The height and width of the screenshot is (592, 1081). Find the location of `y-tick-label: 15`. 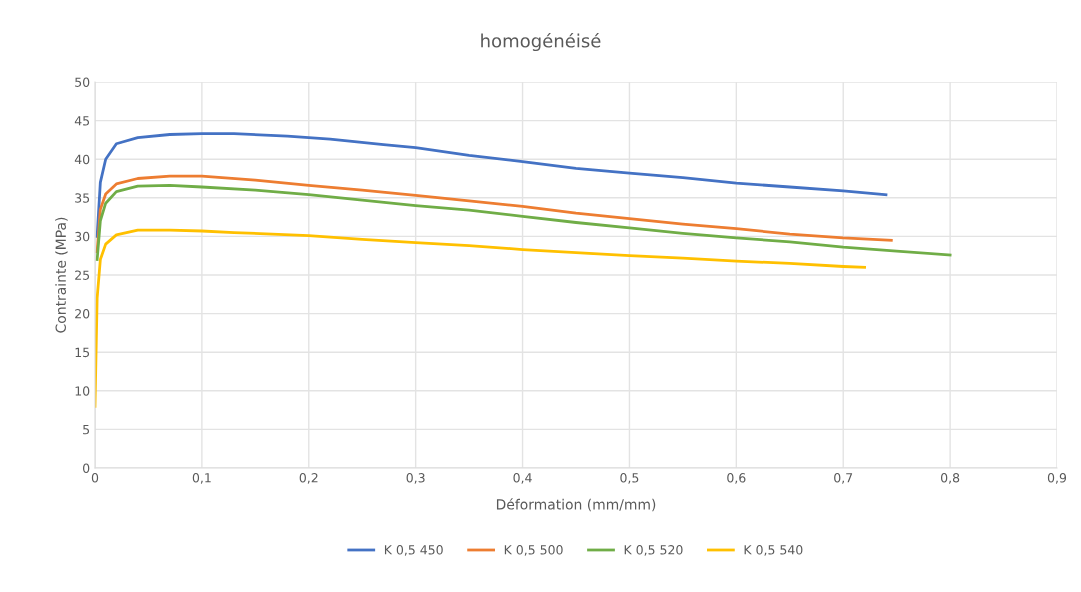

y-tick-label: 15 is located at coordinates (82, 352).